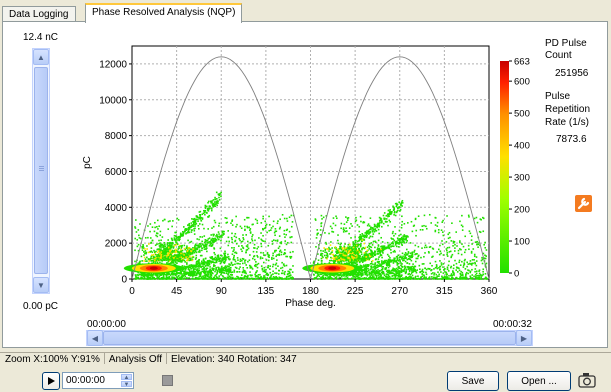 Image resolution: width=611 pixels, height=392 pixels. What do you see at coordinates (85, 380) in the screenshot?
I see `time-value: 00:00:00` at bounding box center [85, 380].